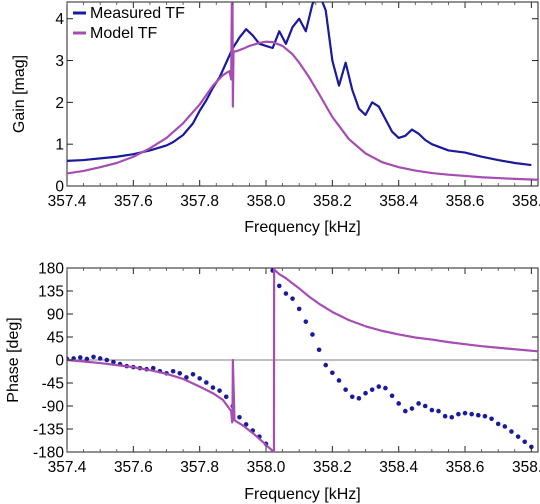  I want to click on legend: Measured TF Model TF, so click(129, 23).